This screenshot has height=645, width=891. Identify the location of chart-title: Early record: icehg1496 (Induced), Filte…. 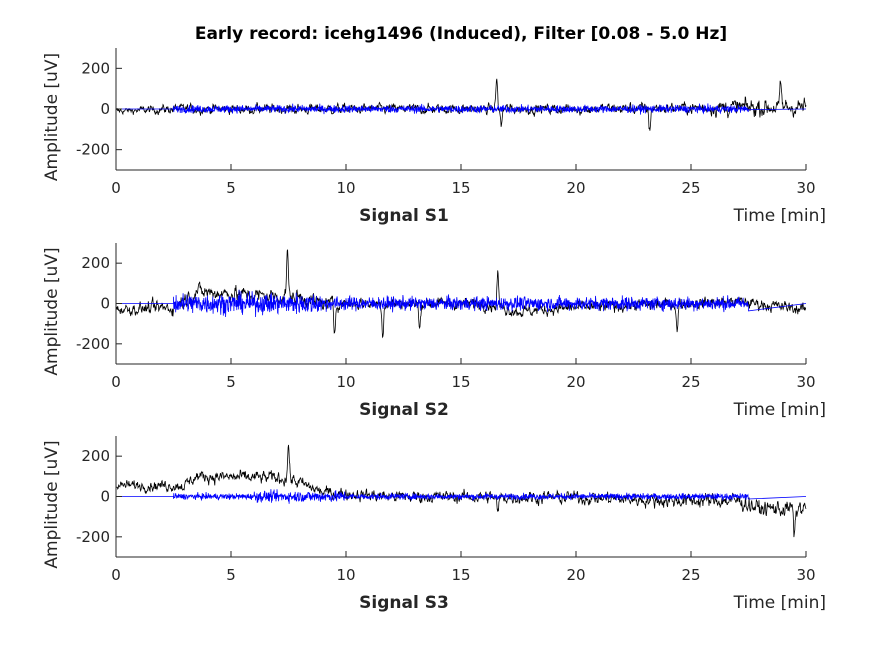
(461, 34).